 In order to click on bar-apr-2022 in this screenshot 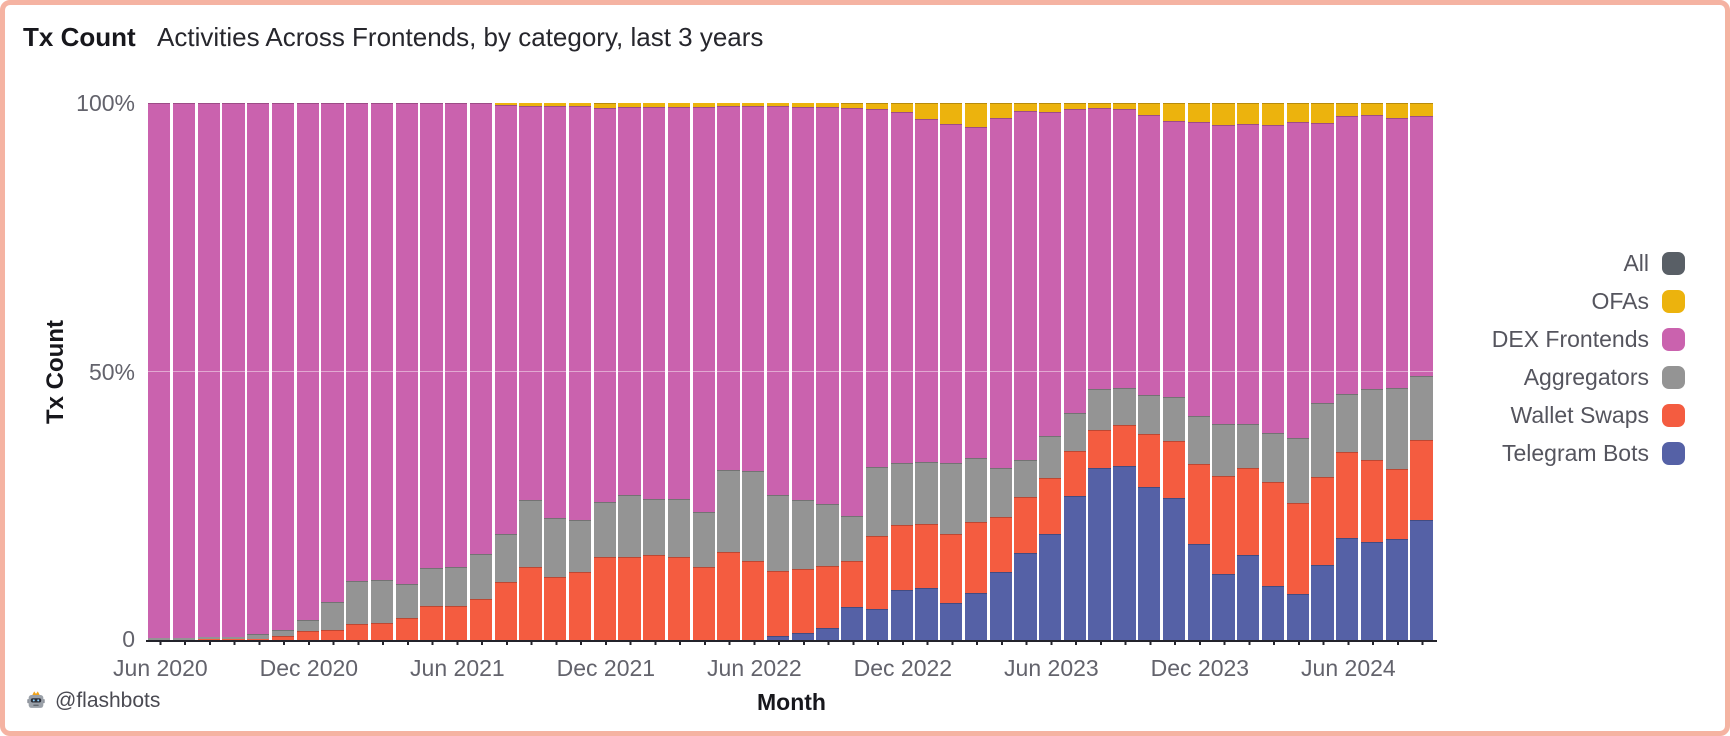, I will do `click(703, 372)`.